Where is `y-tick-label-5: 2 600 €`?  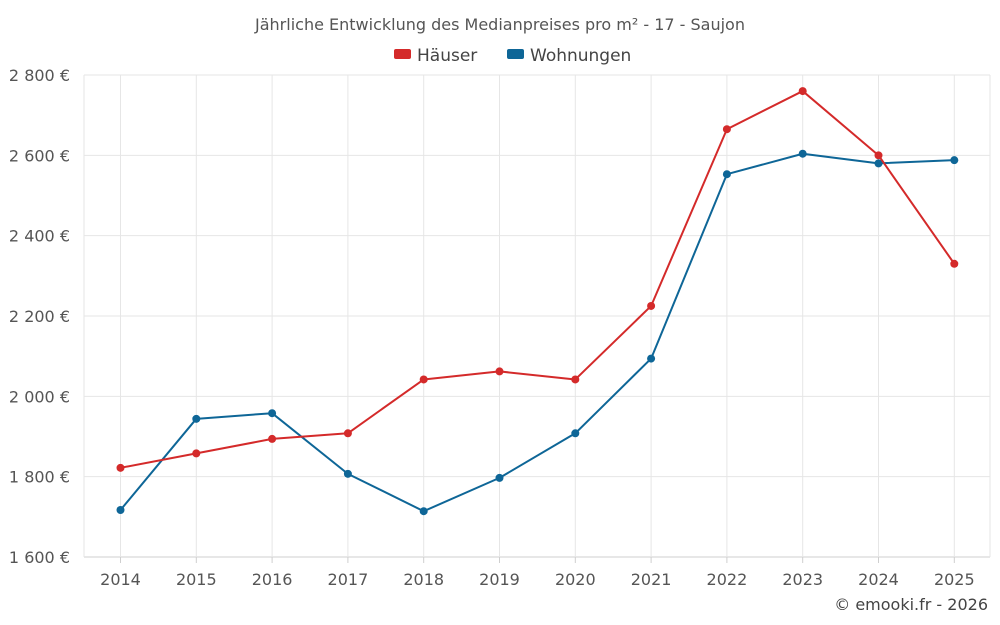 y-tick-label-5: 2 600 € is located at coordinates (39, 155).